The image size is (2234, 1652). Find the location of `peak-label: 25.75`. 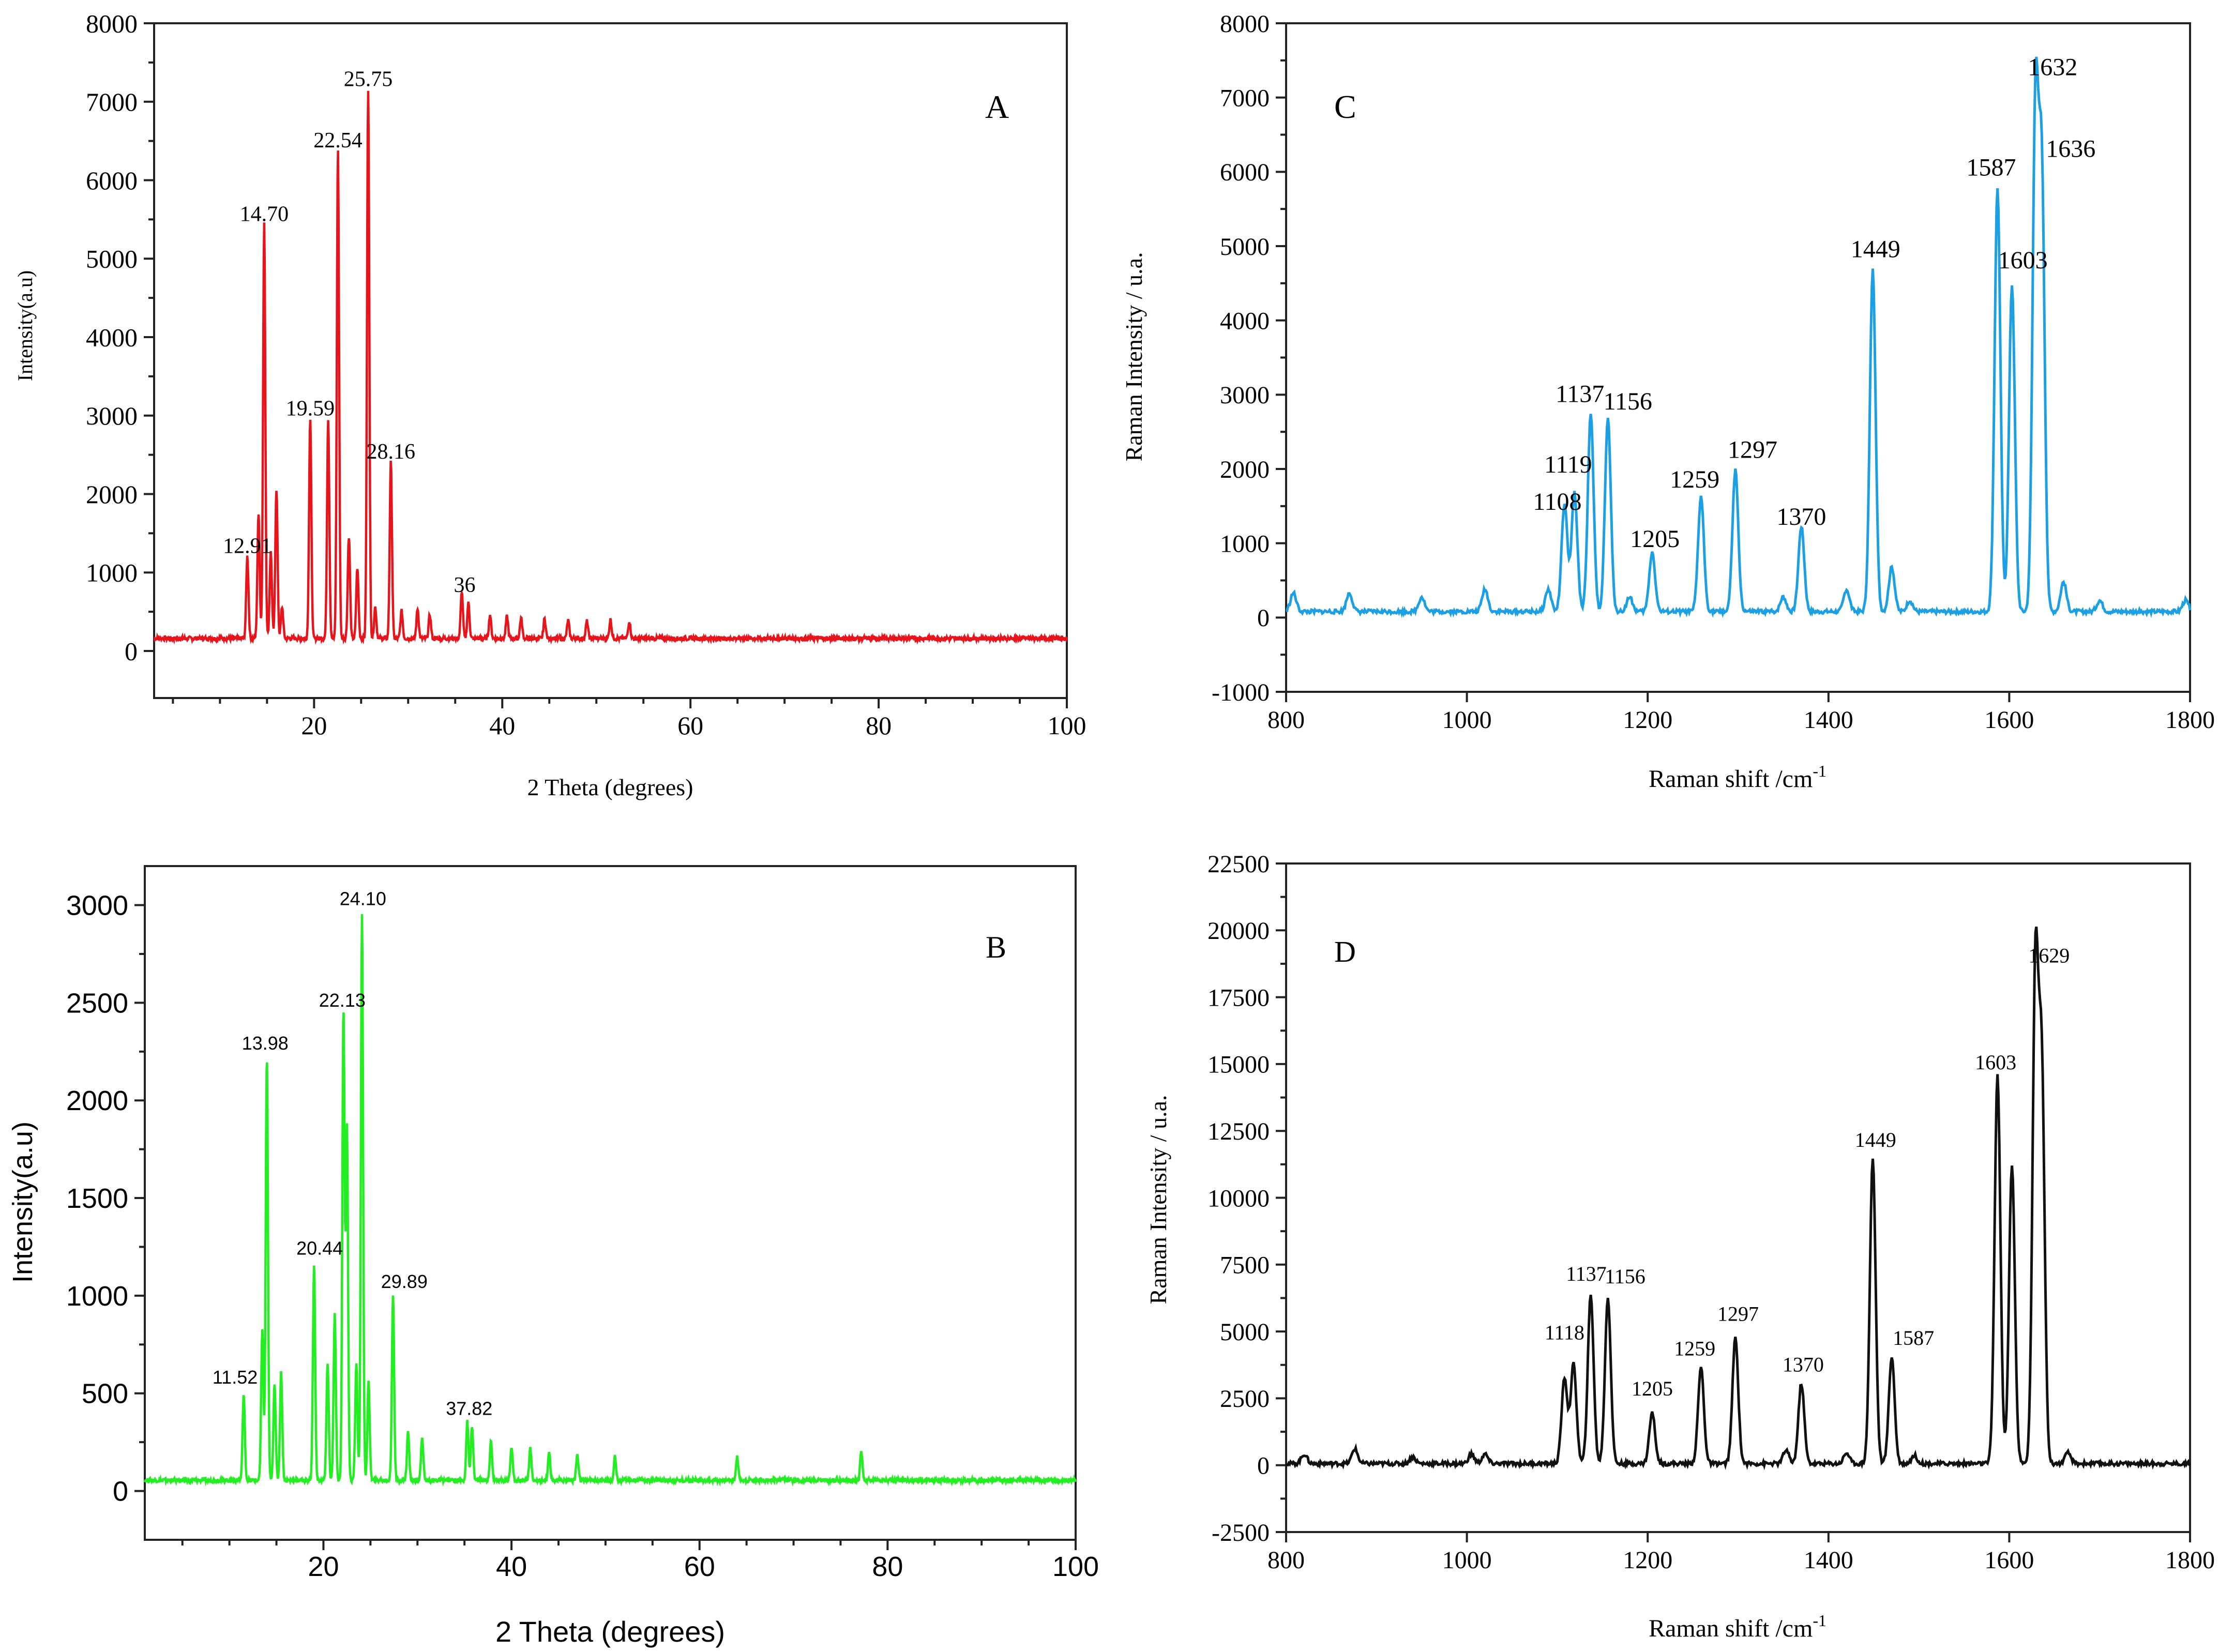

peak-label: 25.75 is located at coordinates (368, 79).